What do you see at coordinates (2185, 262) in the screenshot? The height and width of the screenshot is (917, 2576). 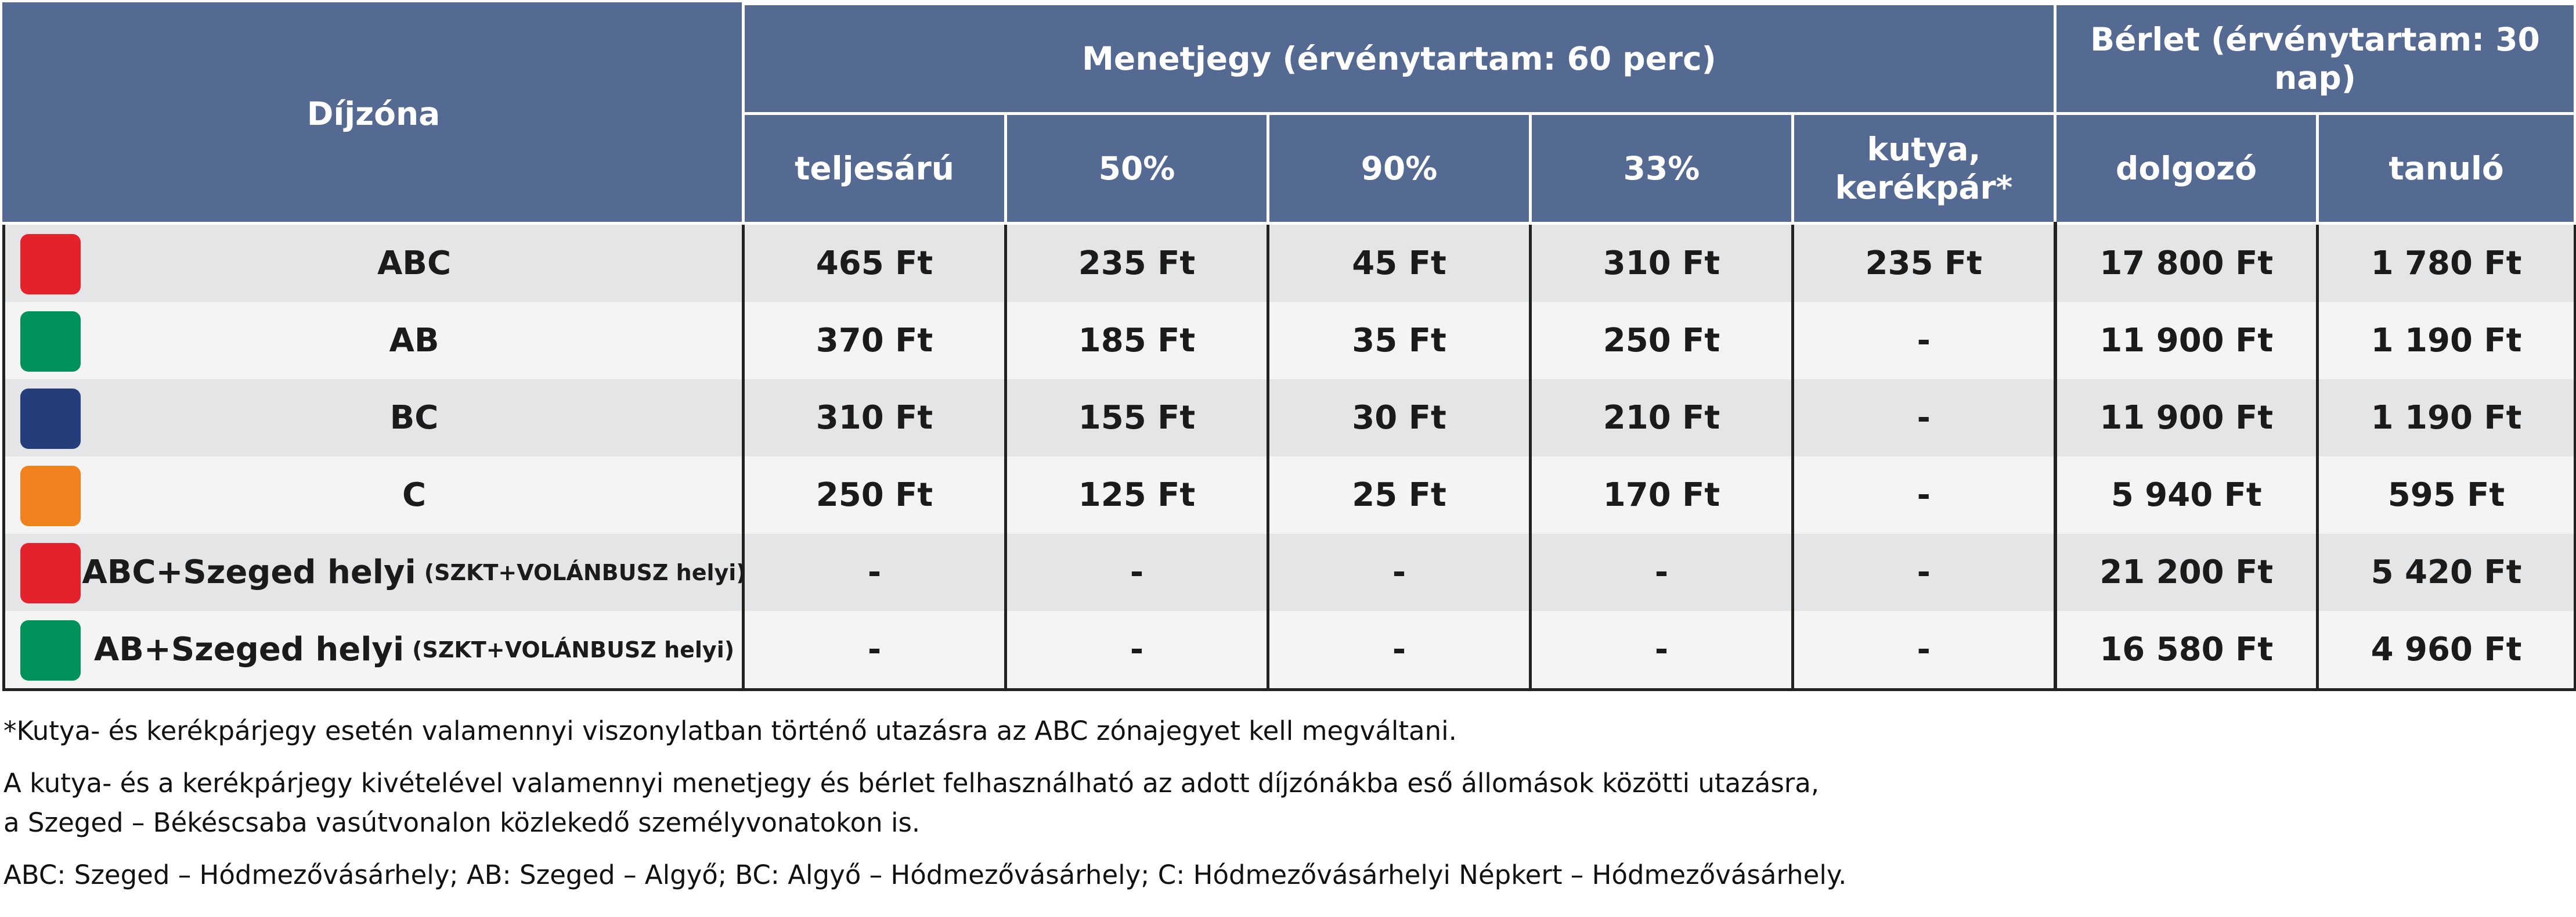 I see `price-cell: 17 800 Ft` at bounding box center [2185, 262].